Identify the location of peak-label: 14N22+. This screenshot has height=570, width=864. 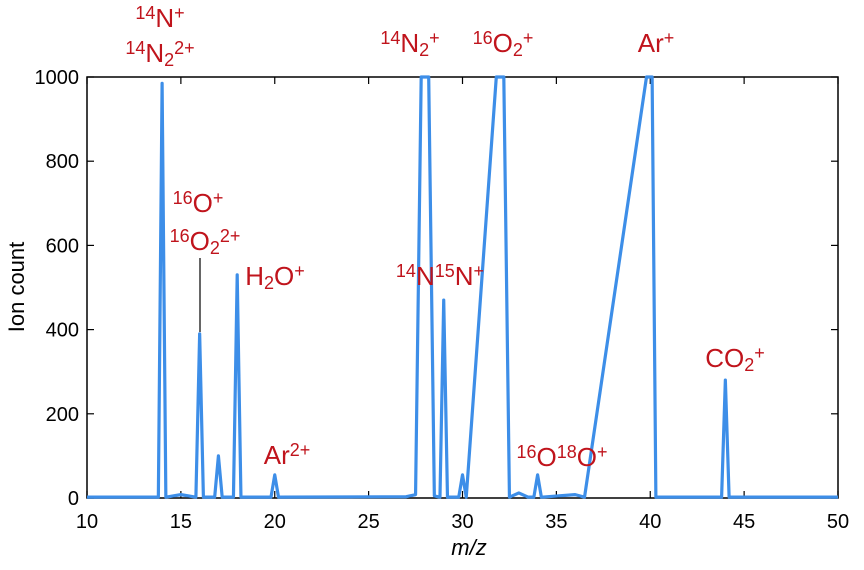
(159, 54).